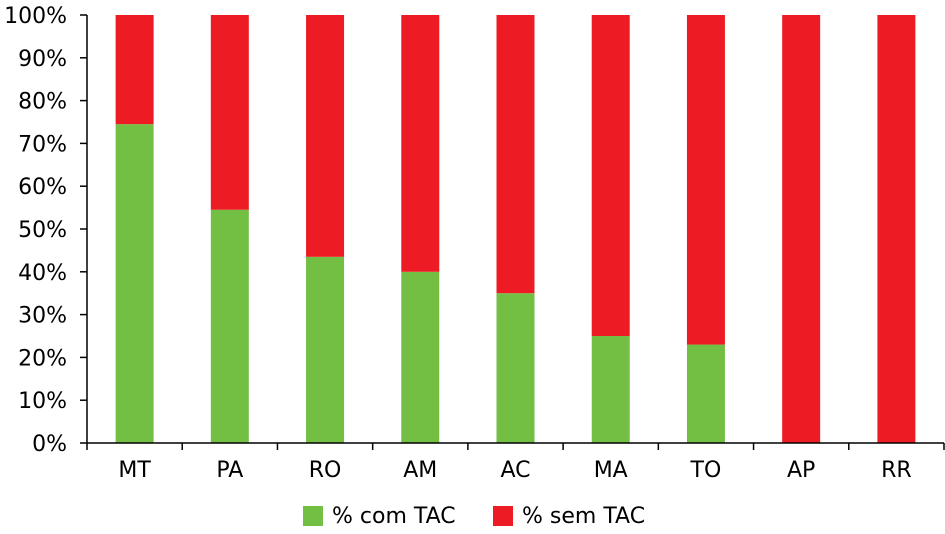 This screenshot has width=945, height=534. I want to click on legend: % com TAC % sem TAC, so click(474, 516).